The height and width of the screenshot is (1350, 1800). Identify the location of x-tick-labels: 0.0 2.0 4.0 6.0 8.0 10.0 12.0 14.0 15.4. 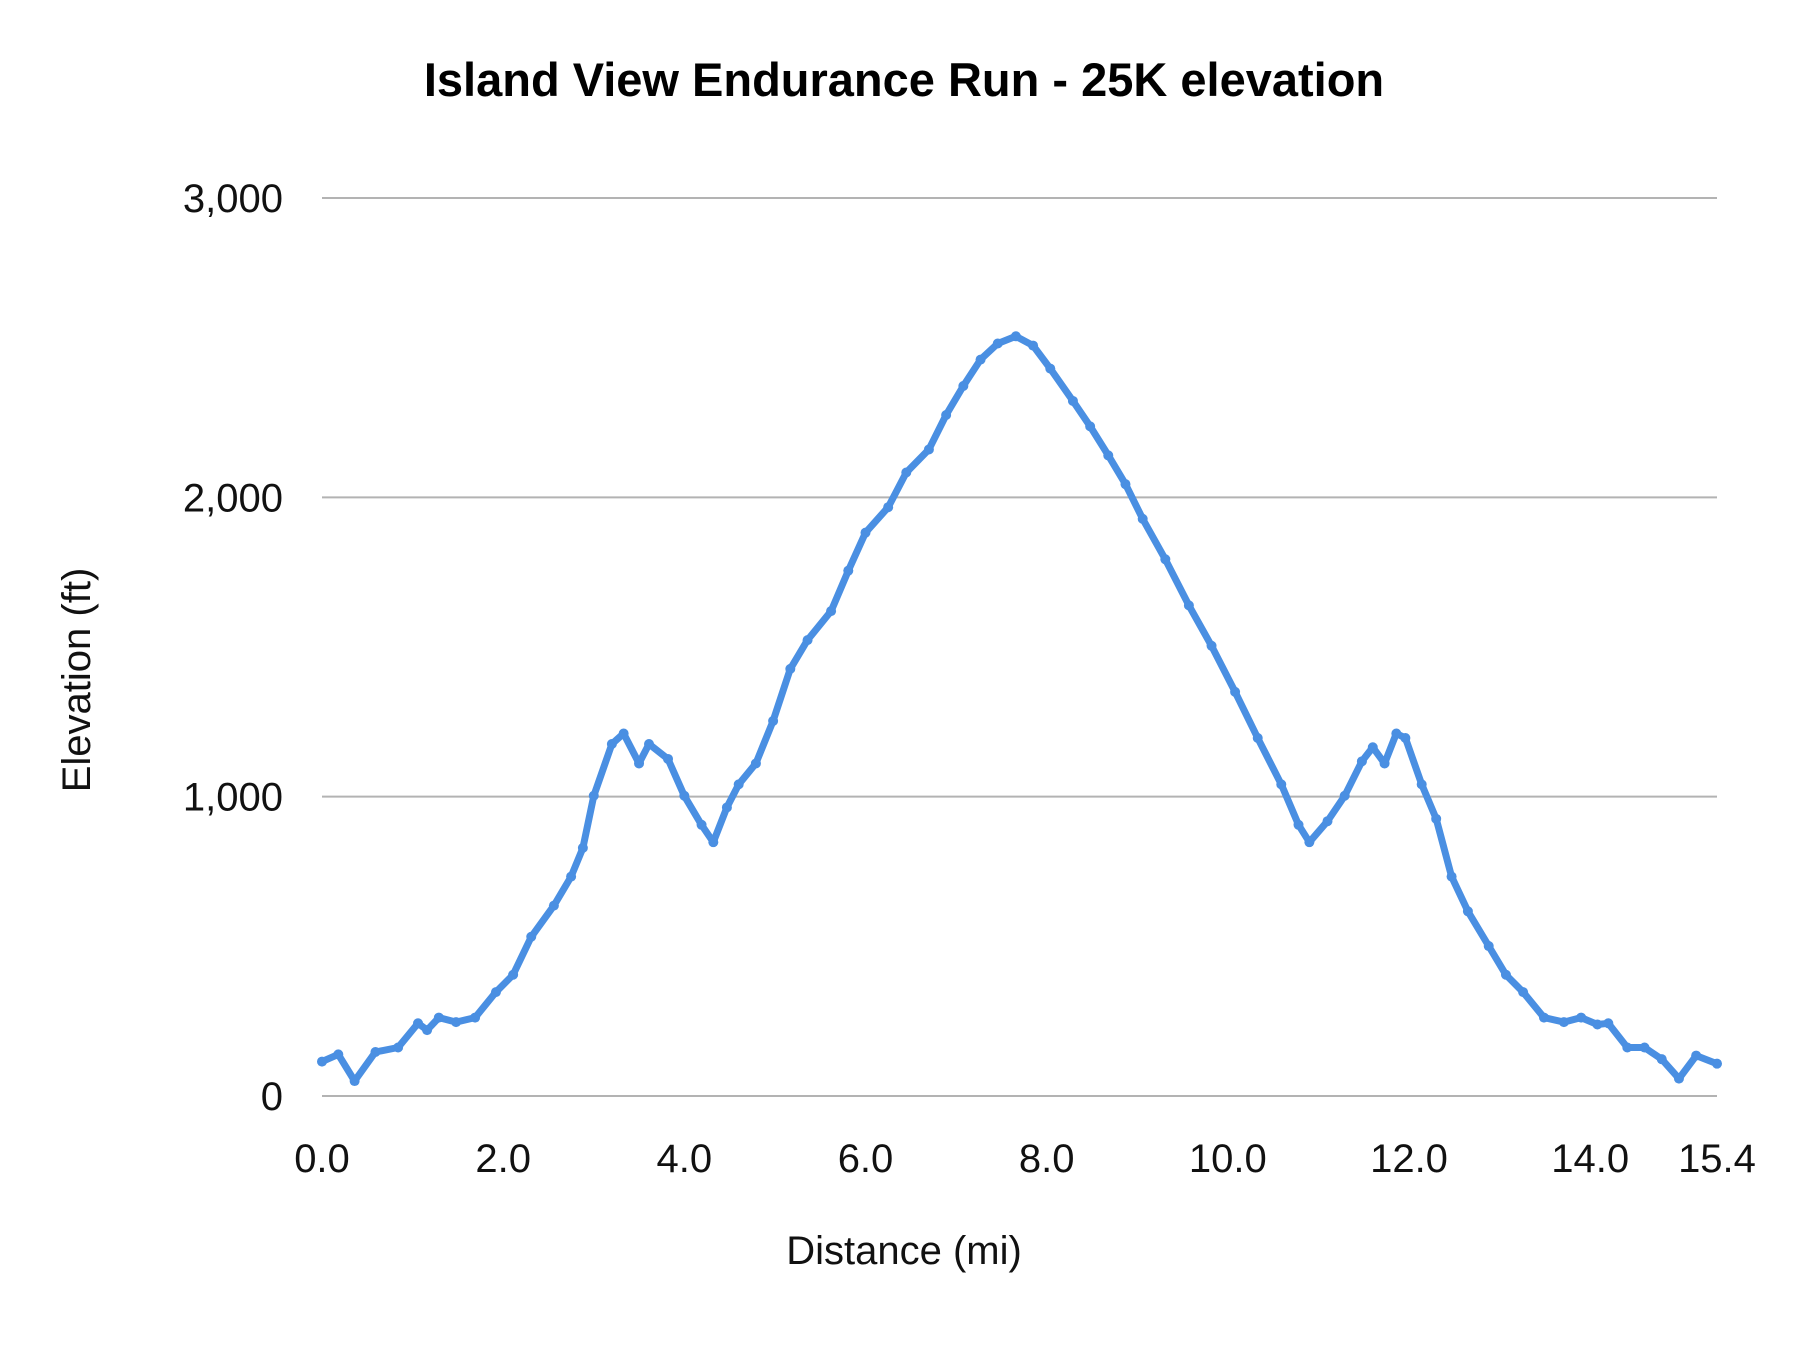
(1025, 1159).